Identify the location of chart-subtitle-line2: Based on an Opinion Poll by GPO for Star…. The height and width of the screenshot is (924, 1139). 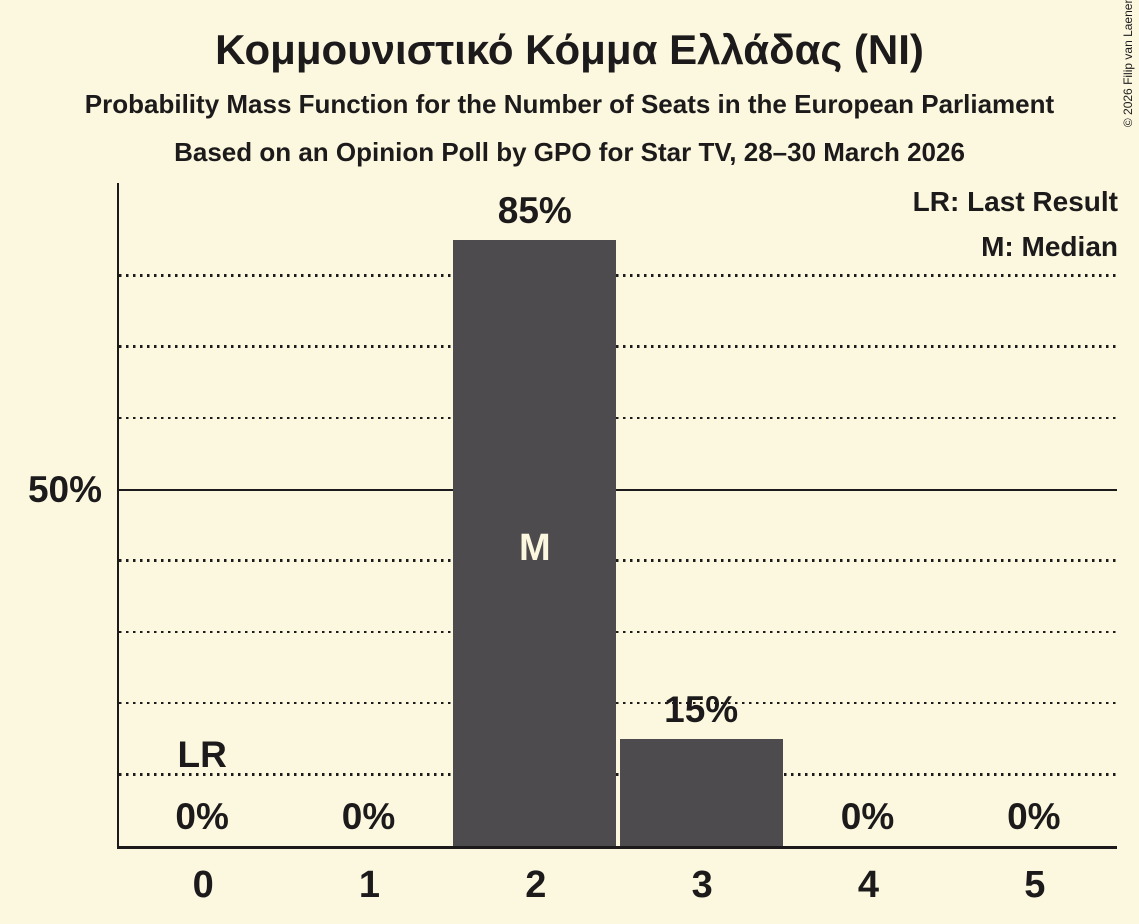
(569, 152).